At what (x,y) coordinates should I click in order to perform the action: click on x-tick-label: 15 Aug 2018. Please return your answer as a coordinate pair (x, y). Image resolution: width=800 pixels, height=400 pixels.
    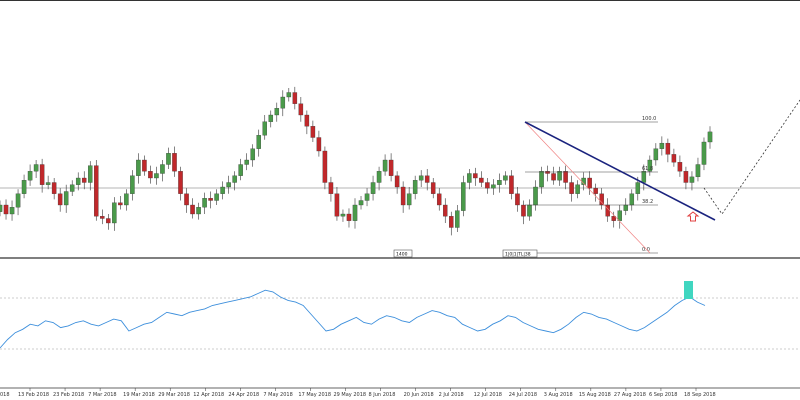
    Looking at the image, I should click on (595, 395).